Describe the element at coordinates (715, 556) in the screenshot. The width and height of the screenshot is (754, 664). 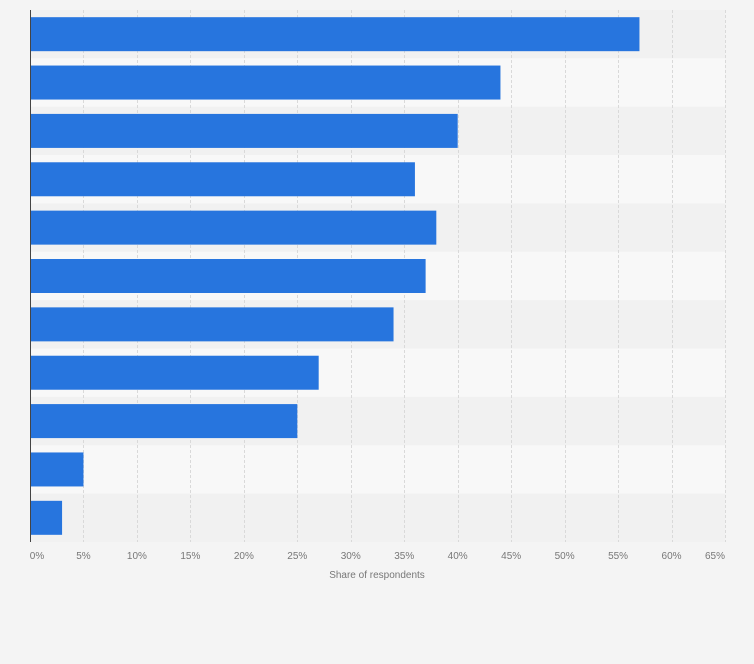
I see `x-tick-label: 65%` at that location.